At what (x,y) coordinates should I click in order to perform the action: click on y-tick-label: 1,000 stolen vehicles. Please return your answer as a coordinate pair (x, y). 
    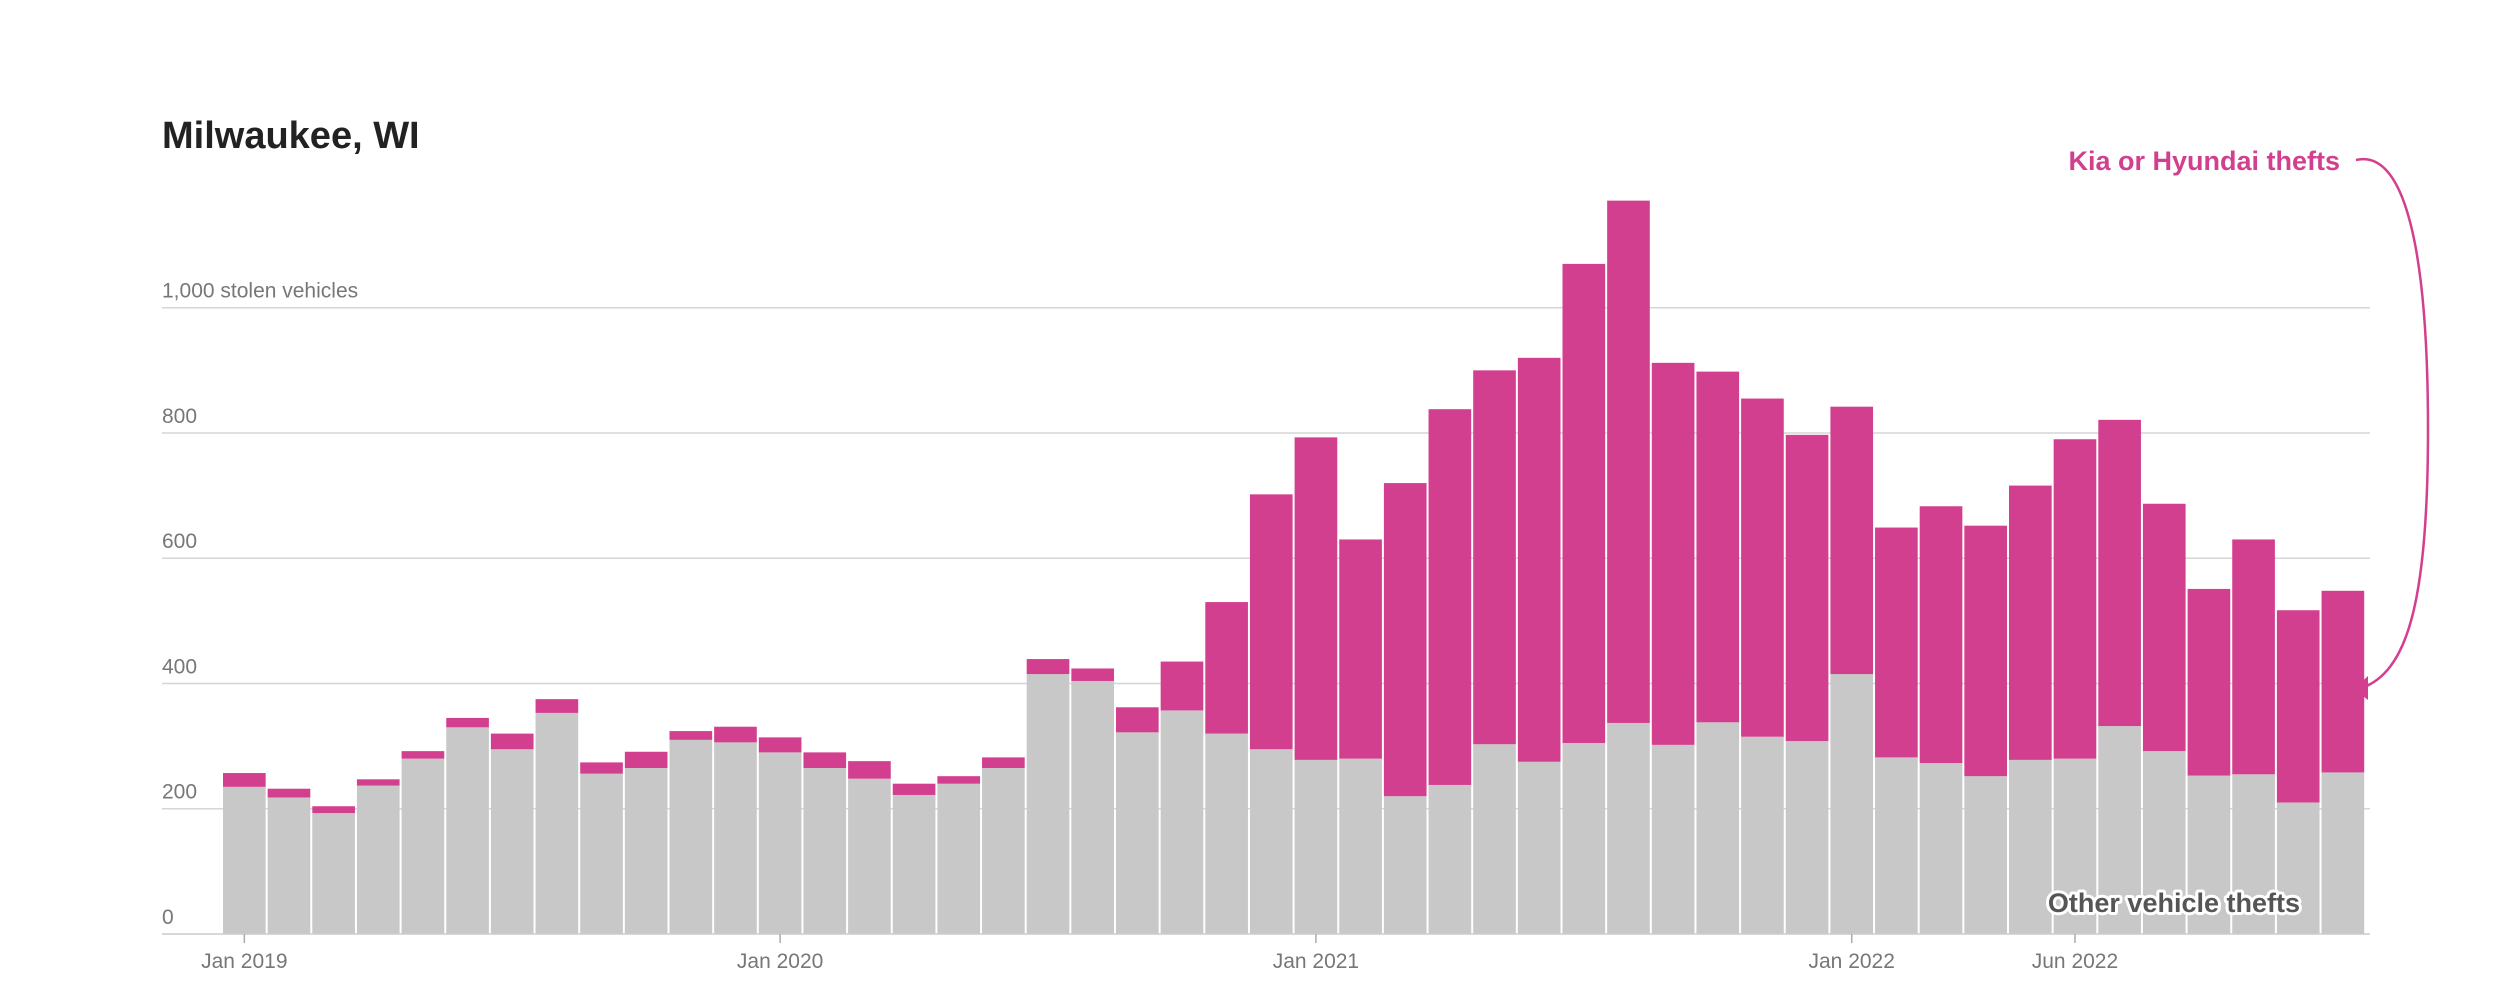
    Looking at the image, I should click on (260, 291).